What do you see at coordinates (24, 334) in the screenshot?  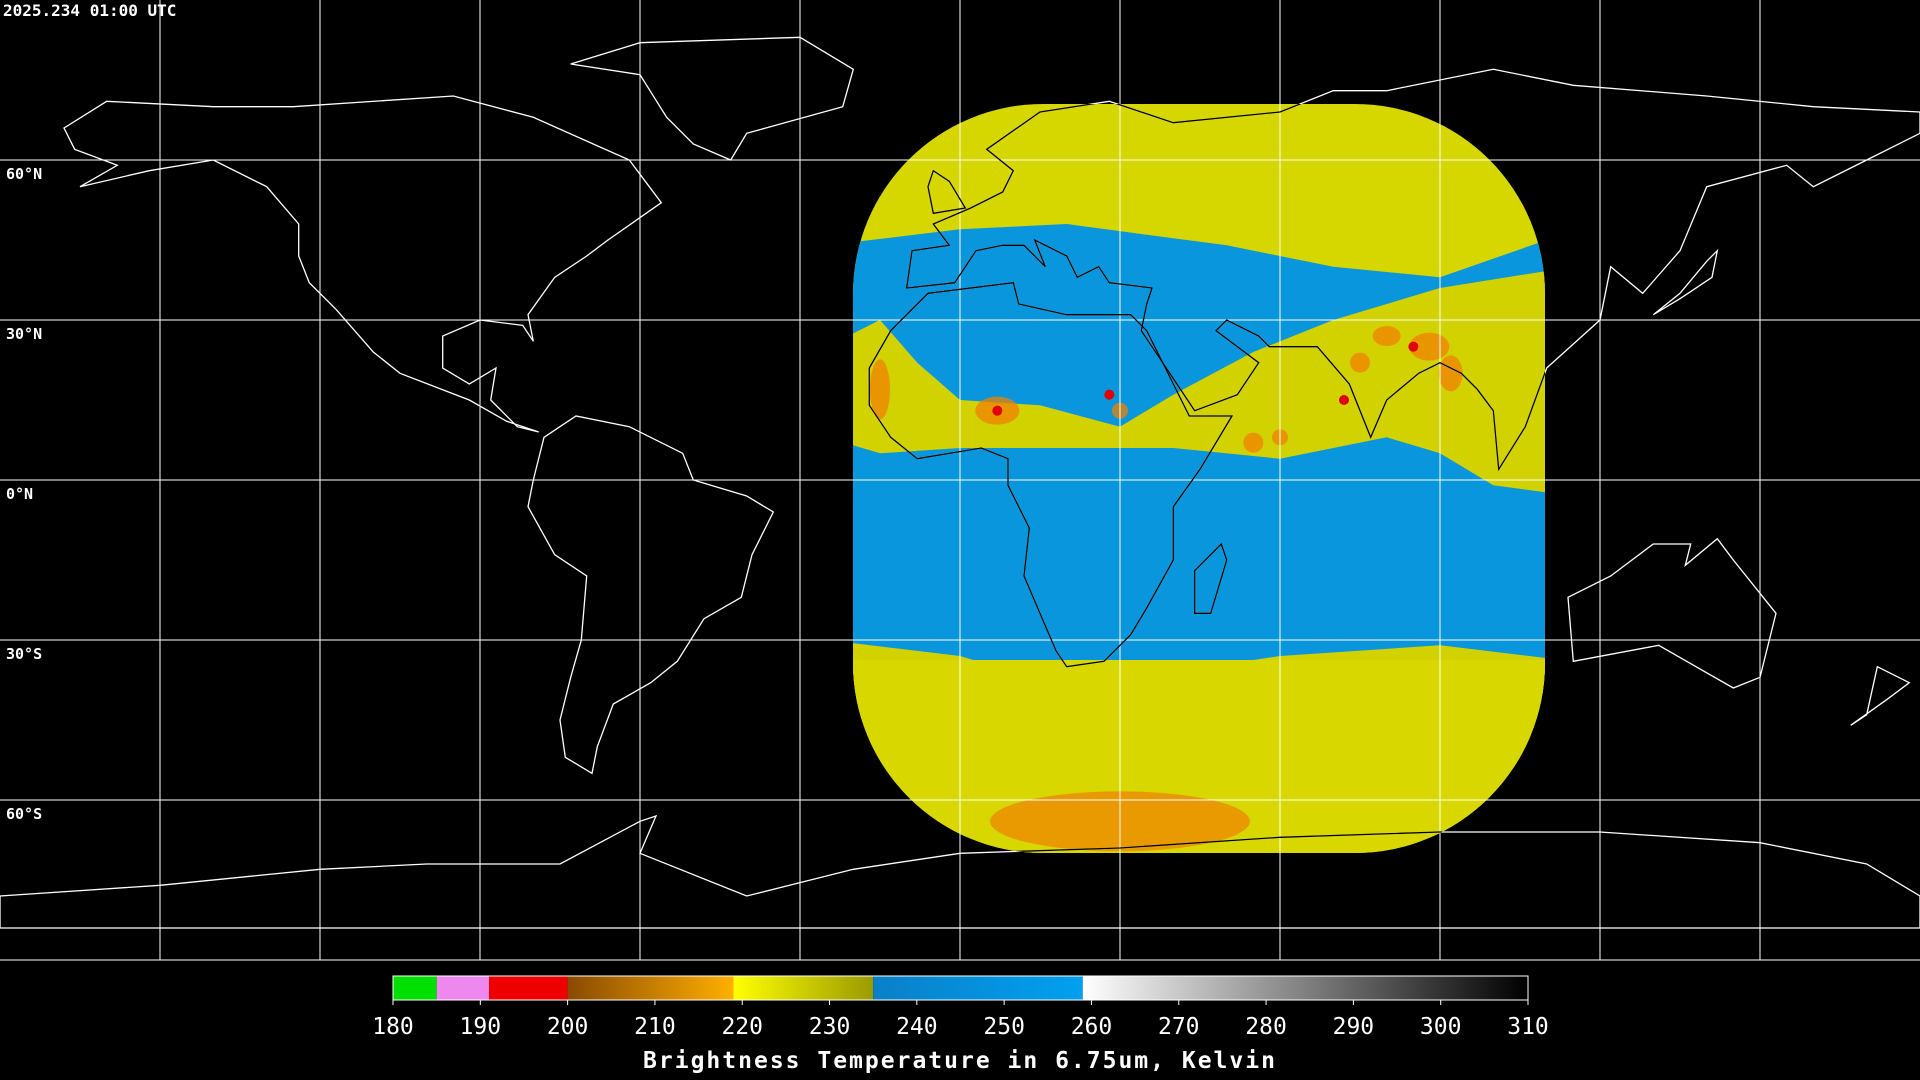 I see `lat-label: 30°N` at bounding box center [24, 334].